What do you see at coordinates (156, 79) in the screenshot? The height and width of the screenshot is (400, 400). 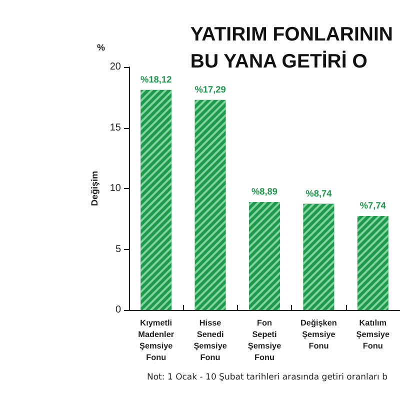 I see `data-label: %18,12` at bounding box center [156, 79].